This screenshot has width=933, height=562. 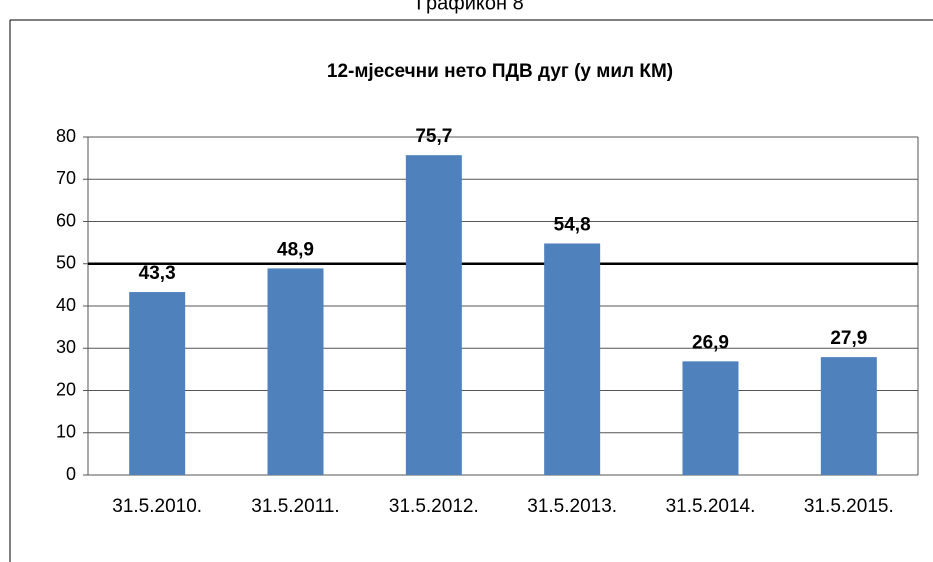 What do you see at coordinates (66, 347) in the screenshot?
I see `y-tick-label: 30` at bounding box center [66, 347].